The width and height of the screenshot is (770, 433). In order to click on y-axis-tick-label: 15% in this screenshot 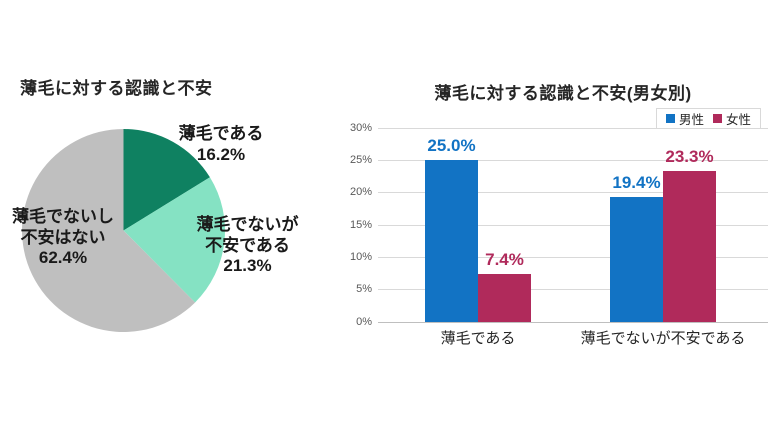, I will do `click(360, 224)`.